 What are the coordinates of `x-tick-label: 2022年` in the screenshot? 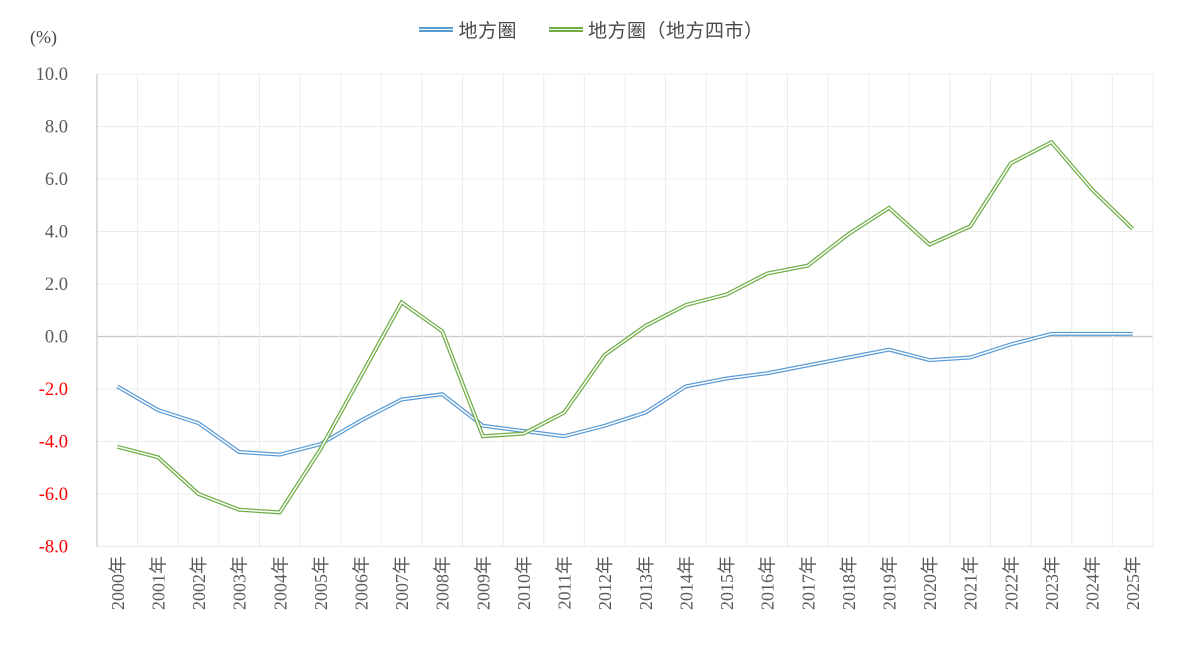 It's located at (1011, 583).